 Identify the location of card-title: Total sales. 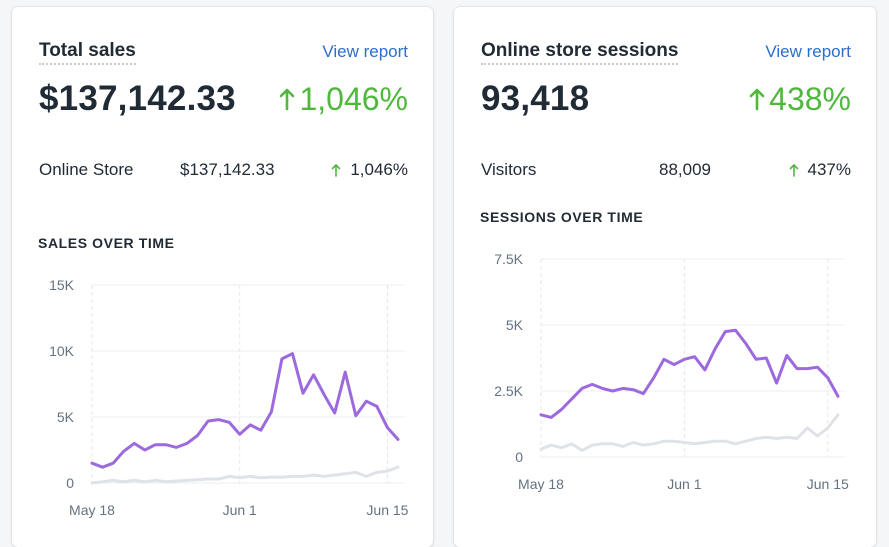
(87, 52).